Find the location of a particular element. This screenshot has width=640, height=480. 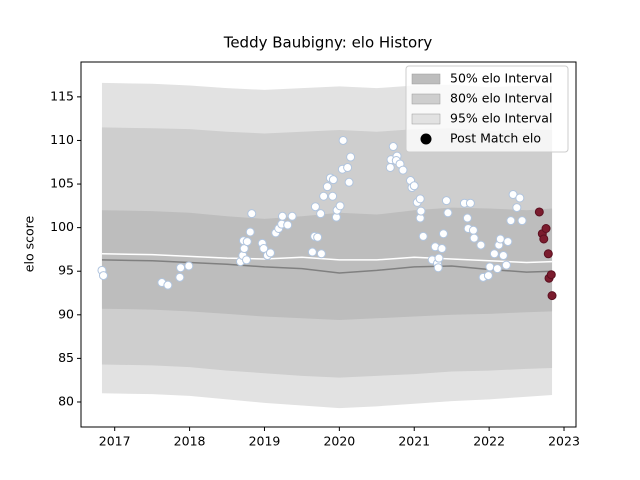

elo-line is located at coordinates (327, 258).